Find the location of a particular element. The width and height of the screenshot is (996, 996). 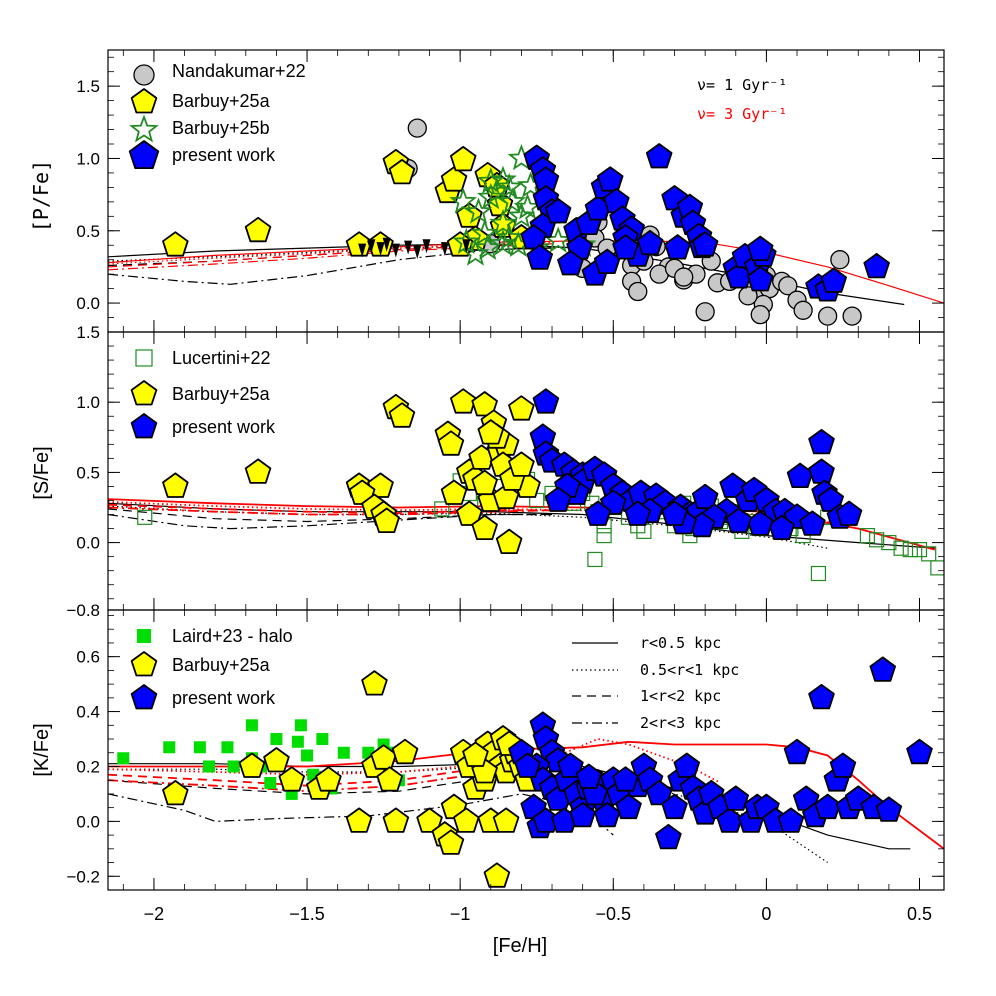

legend-label-nandakumar: Nandakumar+22 is located at coordinates (239, 71).